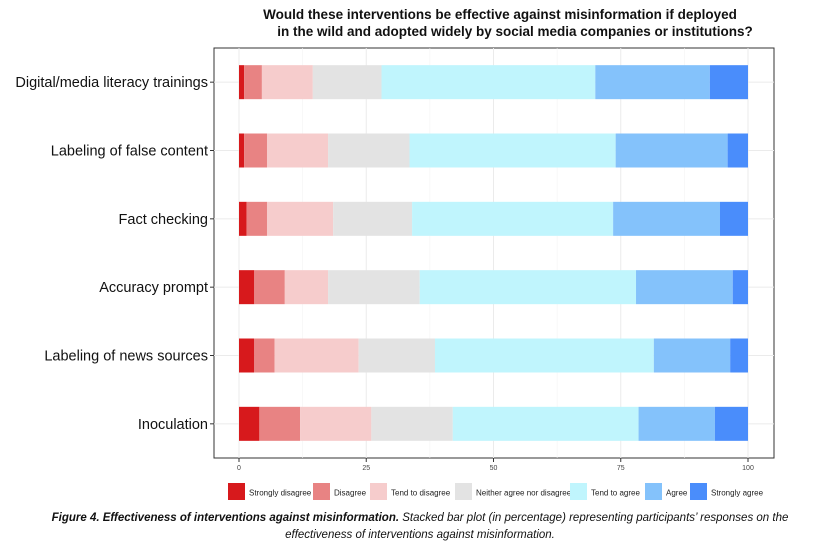 The height and width of the screenshot is (553, 825). I want to click on x-tick-label: 75, so click(621, 468).